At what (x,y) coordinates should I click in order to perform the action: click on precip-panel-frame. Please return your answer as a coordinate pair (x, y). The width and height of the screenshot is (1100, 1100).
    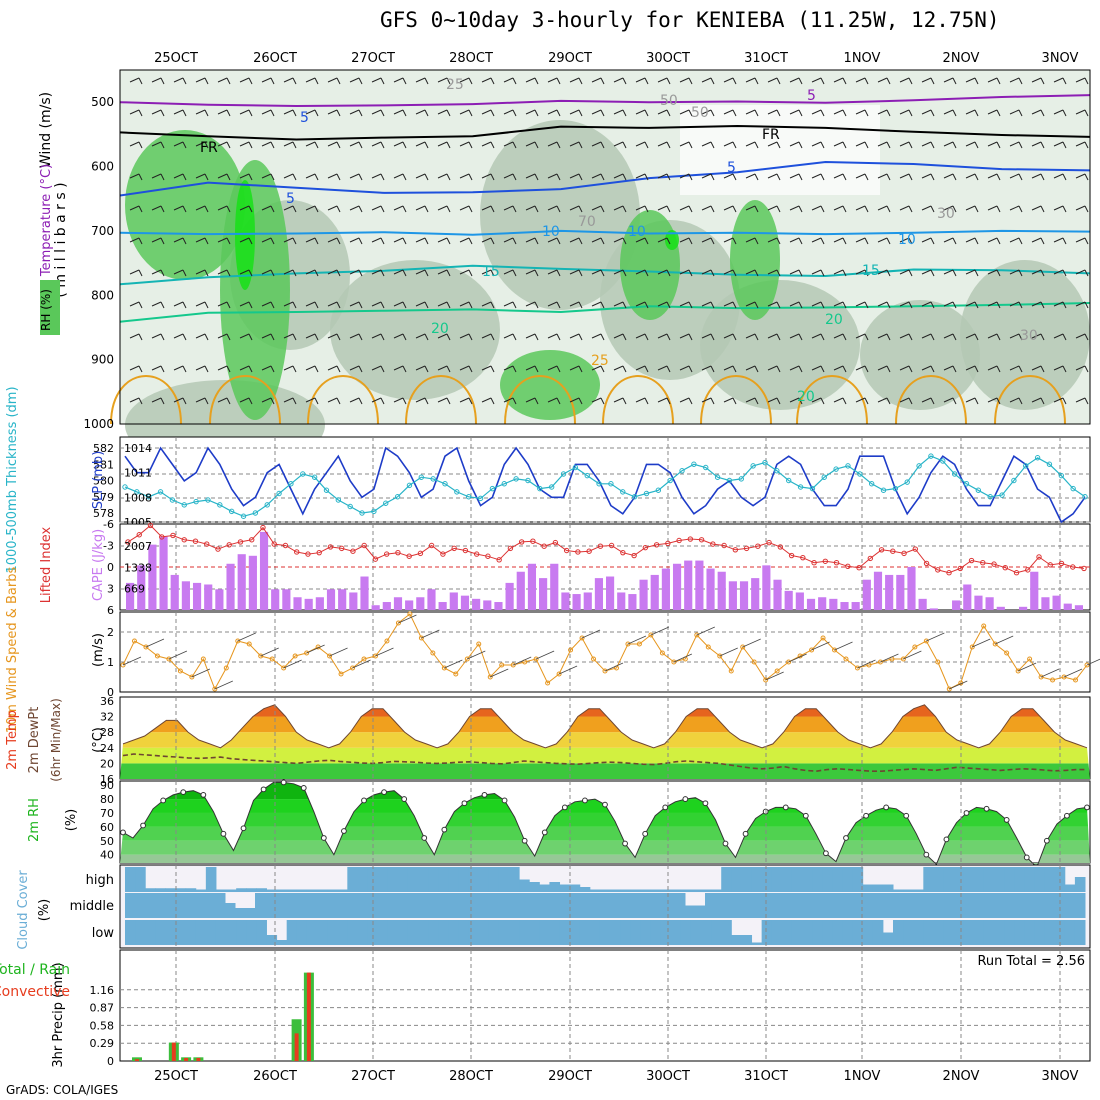
    Looking at the image, I should click on (605, 1005).